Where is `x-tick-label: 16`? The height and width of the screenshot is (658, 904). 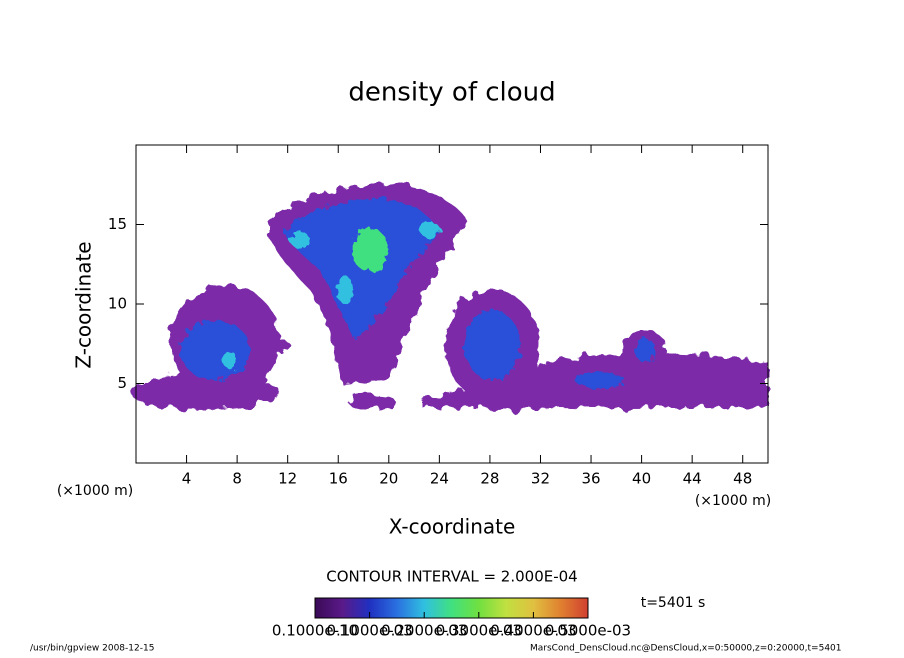
x-tick-label: 16 is located at coordinates (338, 479).